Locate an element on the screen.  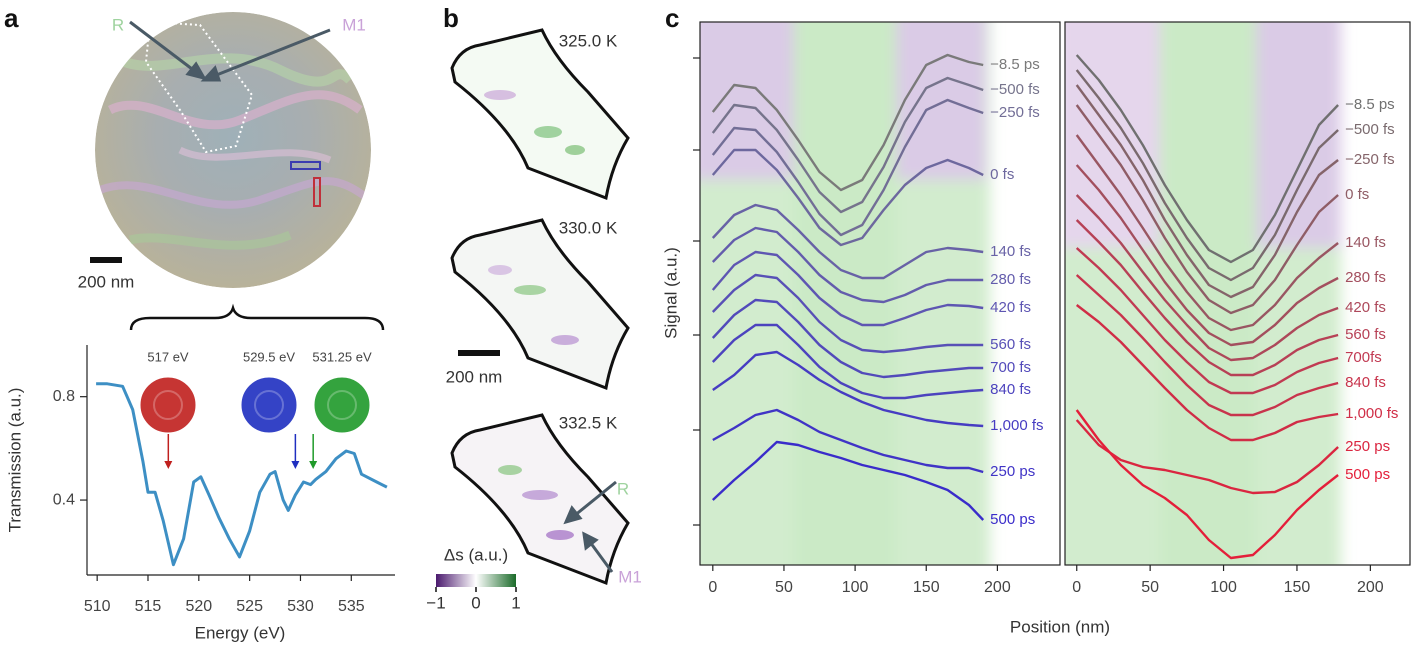
colorbar is located at coordinates (476, 580).